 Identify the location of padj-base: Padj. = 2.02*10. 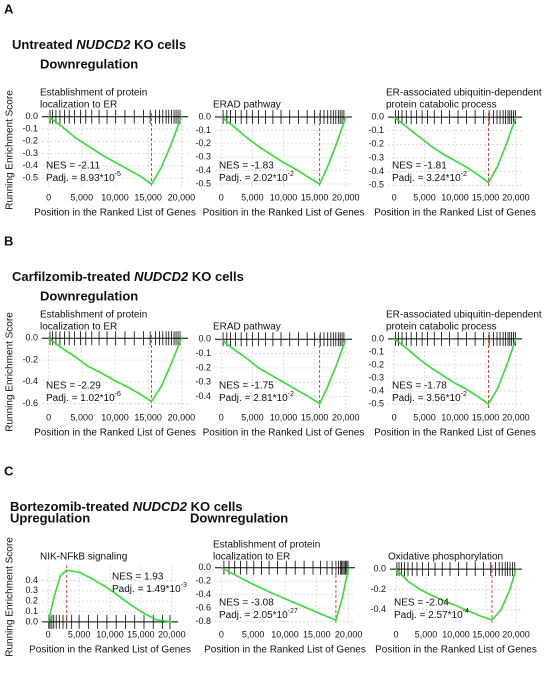
(253, 178).